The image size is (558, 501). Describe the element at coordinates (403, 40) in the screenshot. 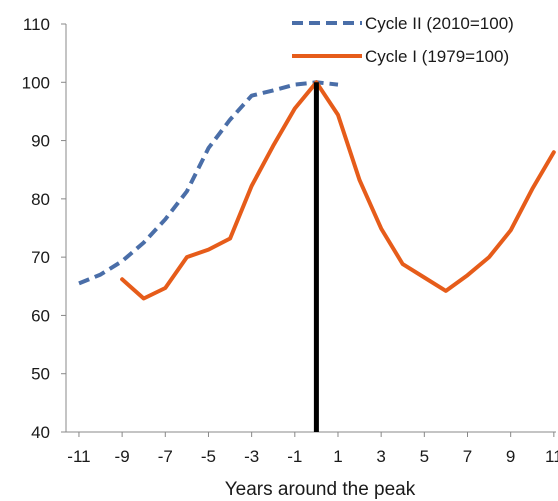

I see `legend: Cycle II (2010=100) Cycle I (1979=100)` at that location.